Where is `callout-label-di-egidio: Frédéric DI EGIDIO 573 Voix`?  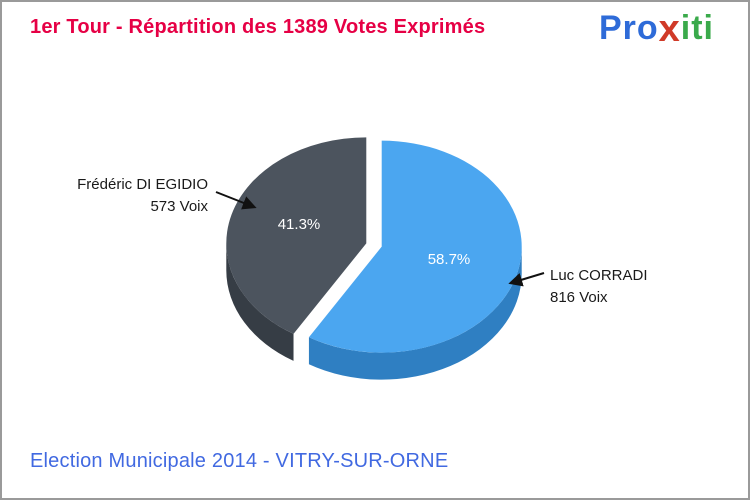
callout-label-di-egidio: Frédéric DI EGIDIO 573 Voix is located at coordinates (142, 196).